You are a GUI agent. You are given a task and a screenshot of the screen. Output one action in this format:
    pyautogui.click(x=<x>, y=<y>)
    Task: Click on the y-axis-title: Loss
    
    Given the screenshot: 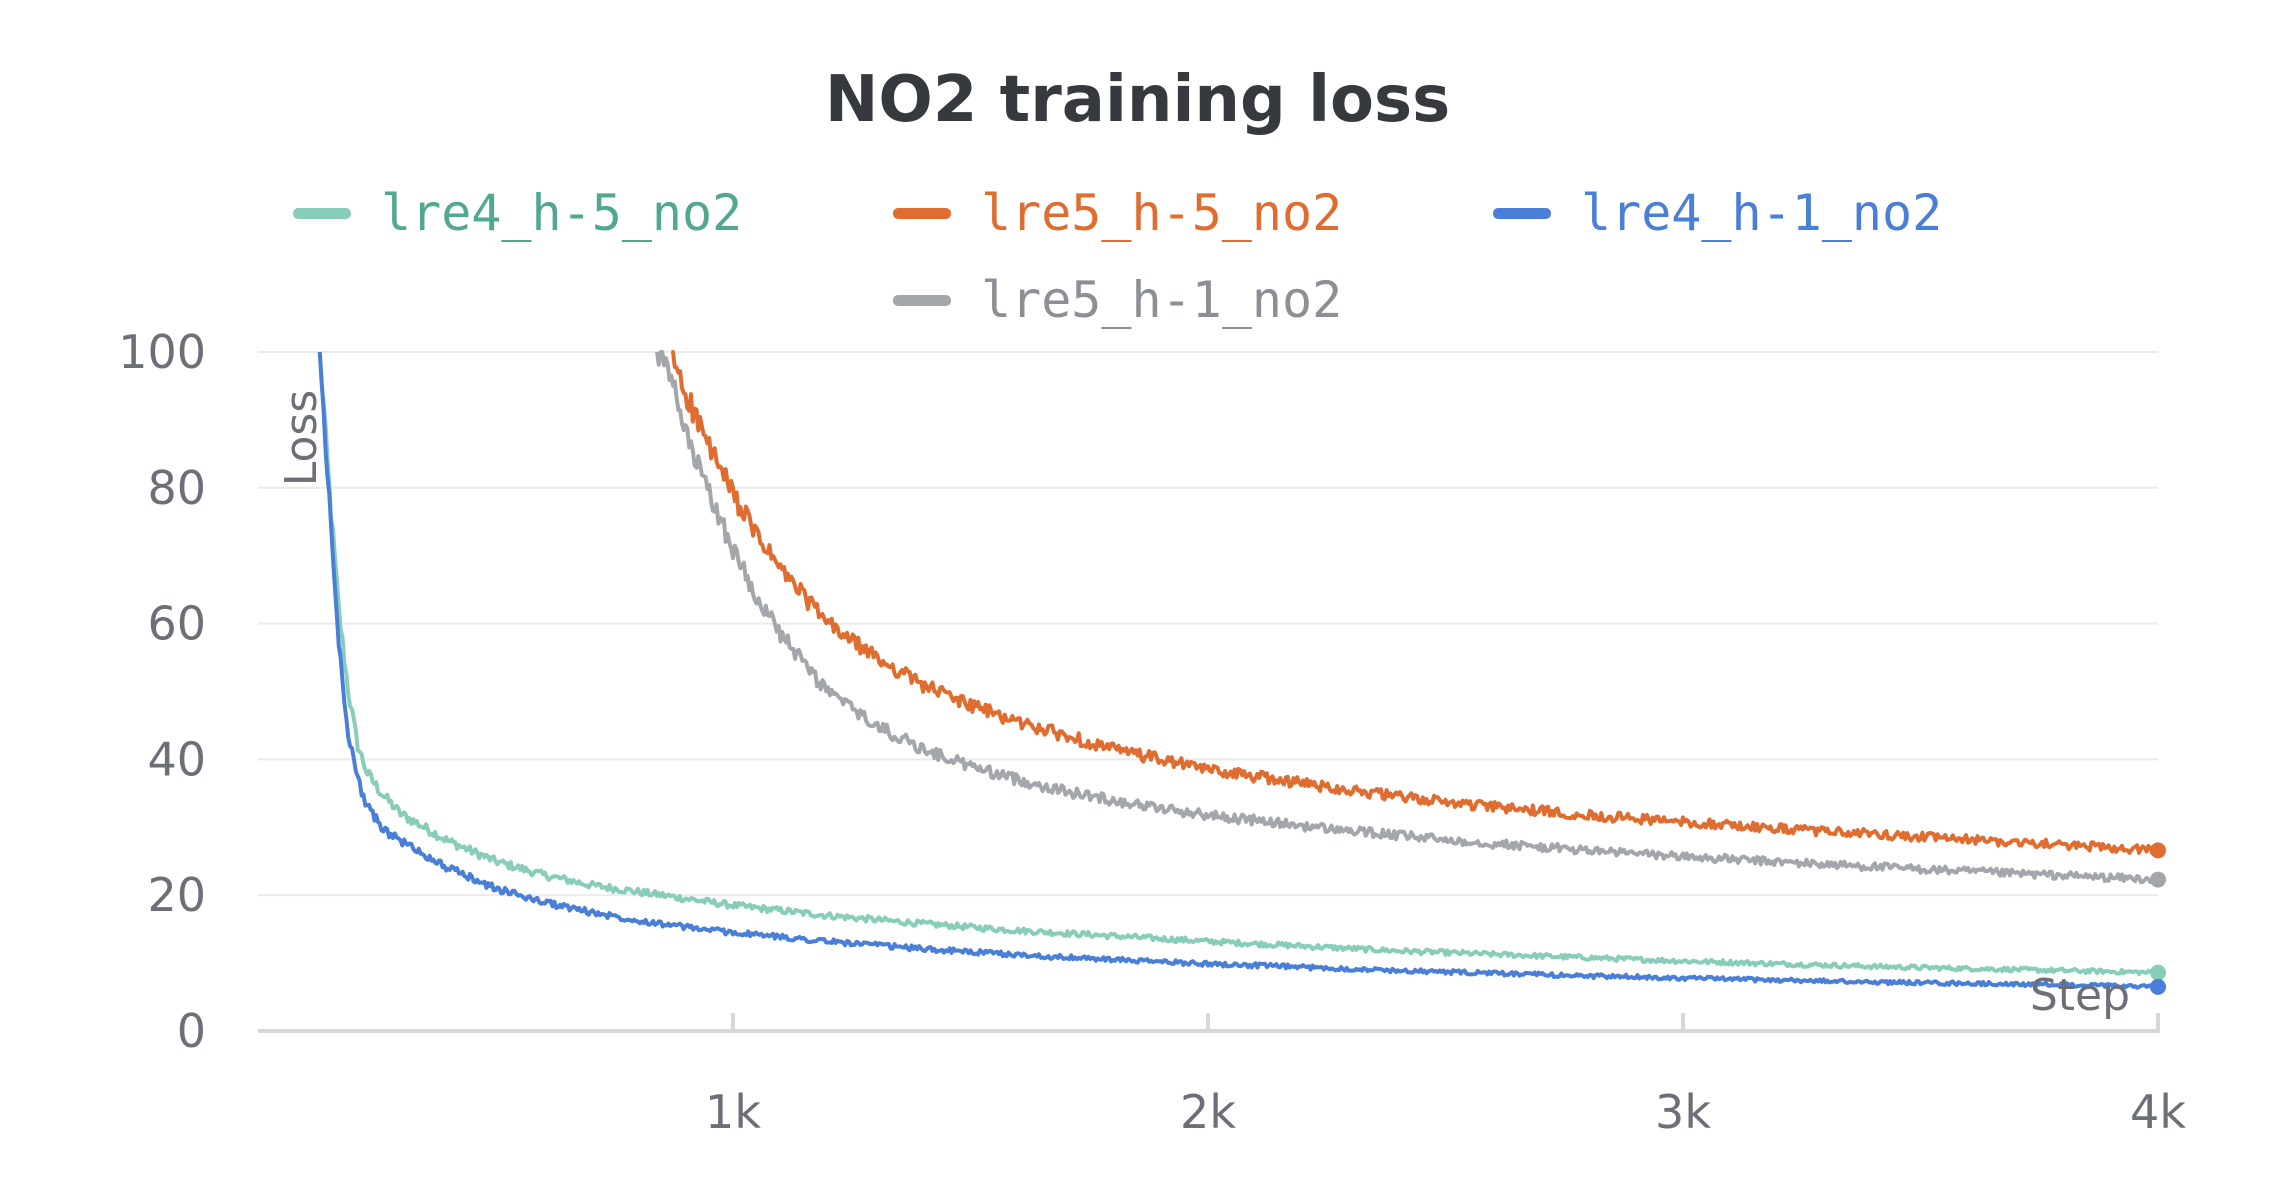 What is the action you would take?
    pyautogui.click(x=301, y=438)
    